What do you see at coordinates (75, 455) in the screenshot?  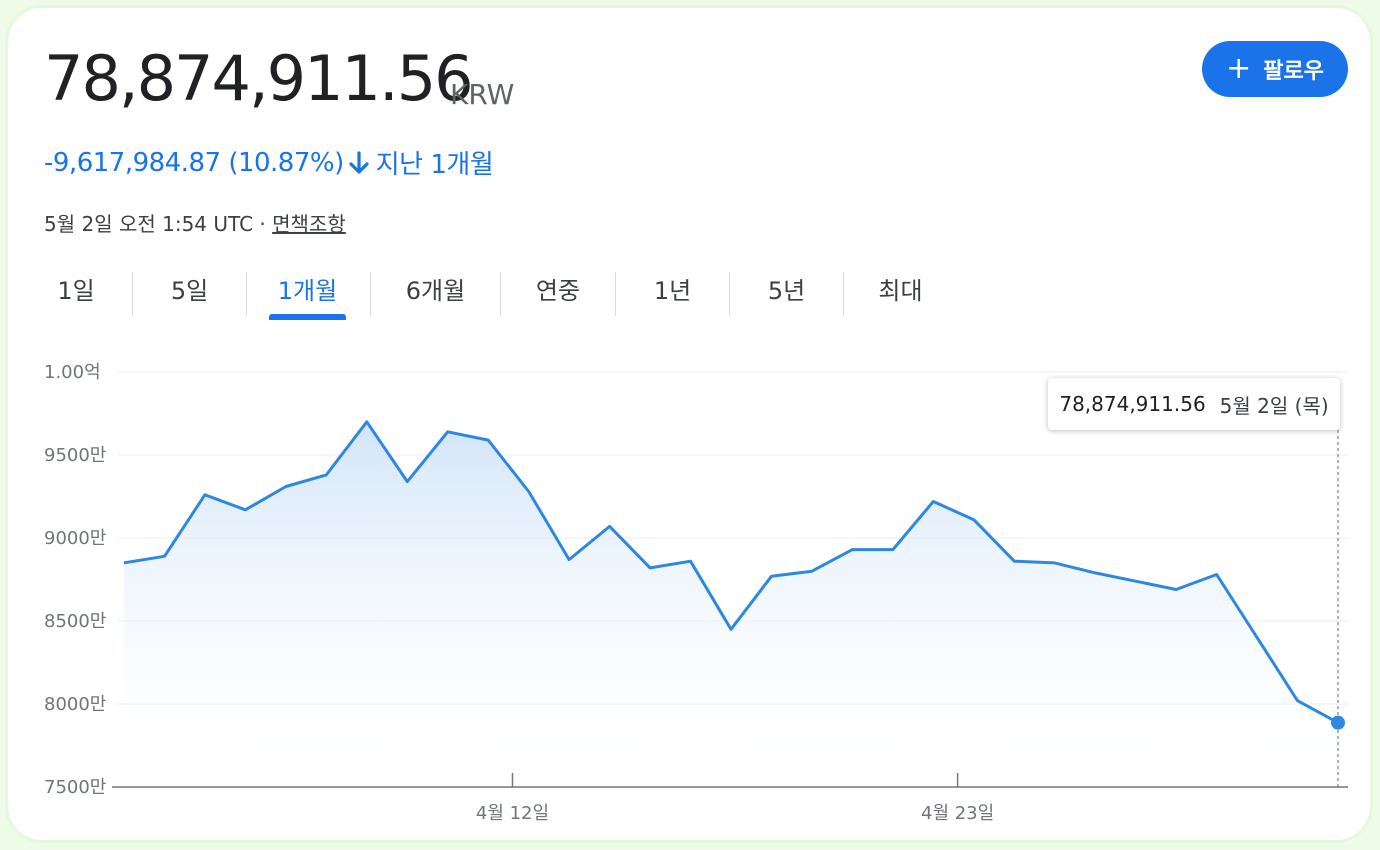 I see `y-tick-label: 9500만` at bounding box center [75, 455].